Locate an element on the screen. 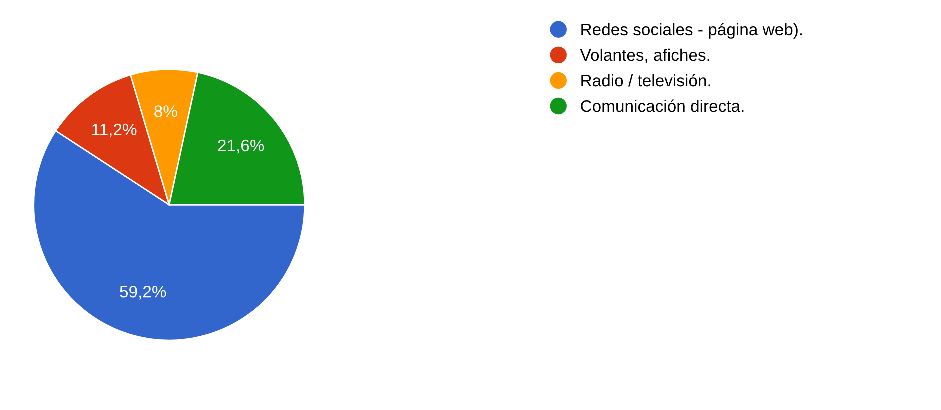 The image size is (941, 410). legend-label: Comunicación directa. is located at coordinates (662, 106).